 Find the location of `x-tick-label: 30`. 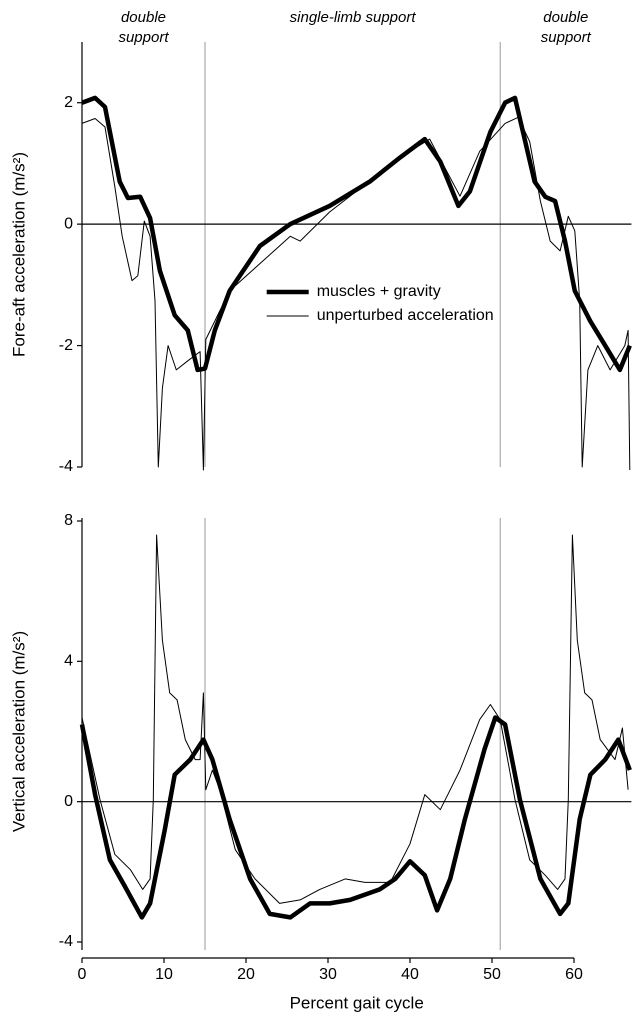

x-tick-label: 30 is located at coordinates (328, 974).